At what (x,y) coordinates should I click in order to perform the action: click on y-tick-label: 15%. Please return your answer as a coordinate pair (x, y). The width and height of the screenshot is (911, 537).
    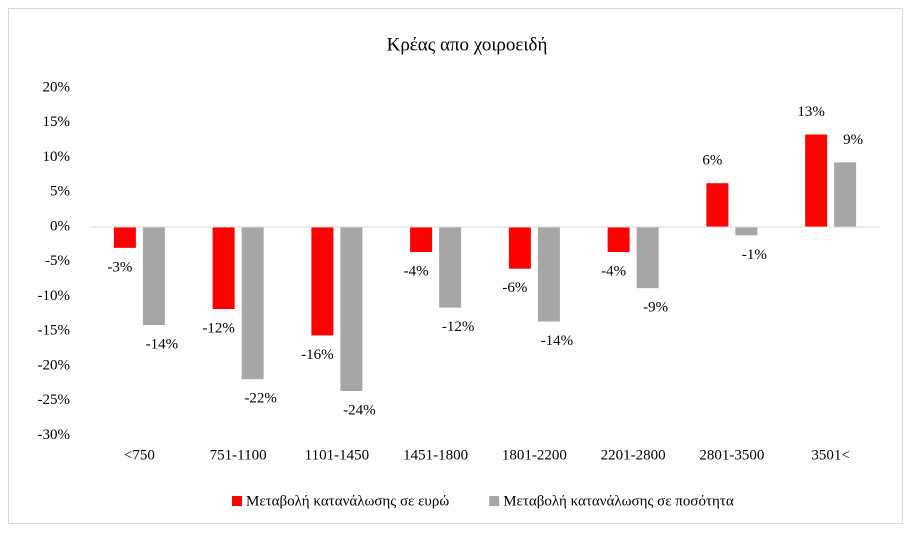
    Looking at the image, I should click on (57, 122).